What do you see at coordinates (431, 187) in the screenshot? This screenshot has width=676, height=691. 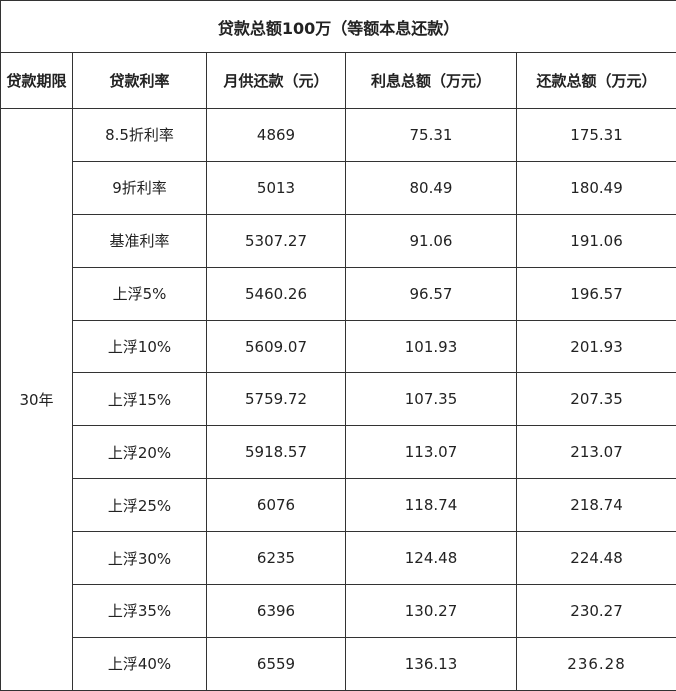 I see `interest-cell: 80.49` at bounding box center [431, 187].